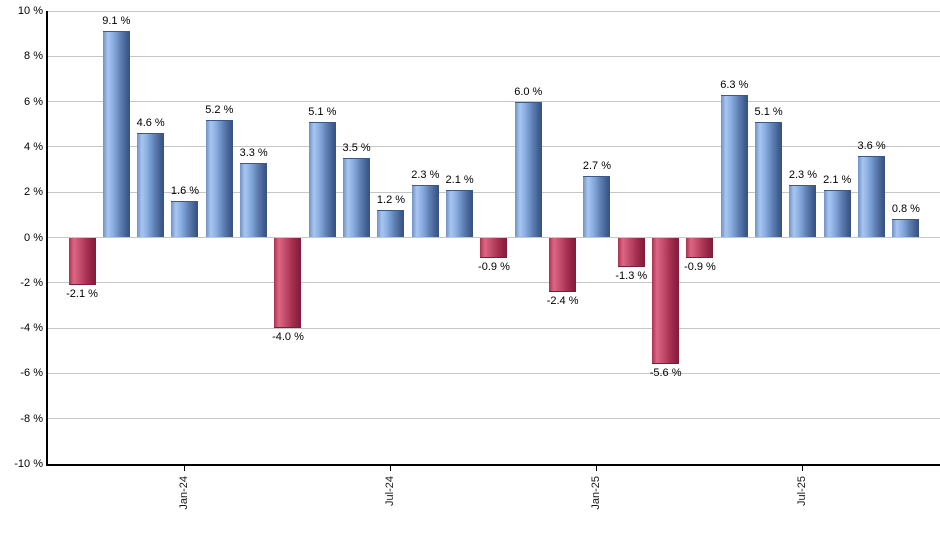 The height and width of the screenshot is (550, 940). Describe the element at coordinates (31, 282) in the screenshot. I see `y-axis-tick-label: -2 %` at that location.